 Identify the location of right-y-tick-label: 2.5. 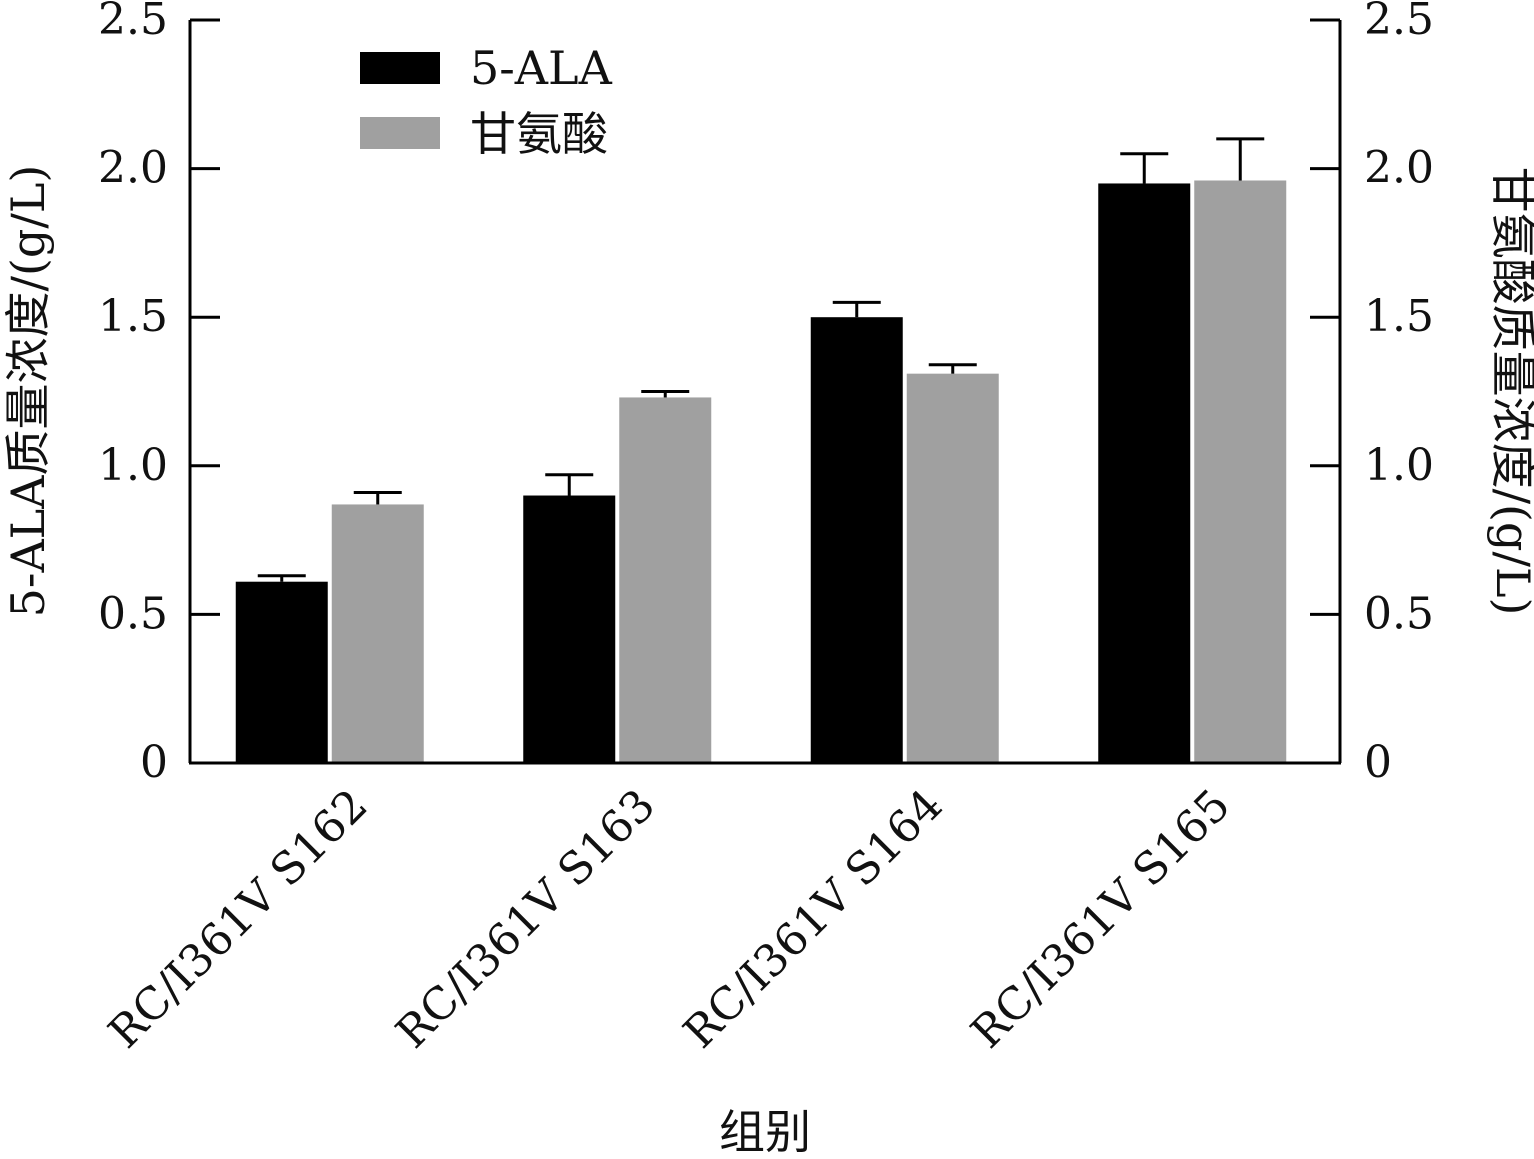
(1399, 22).